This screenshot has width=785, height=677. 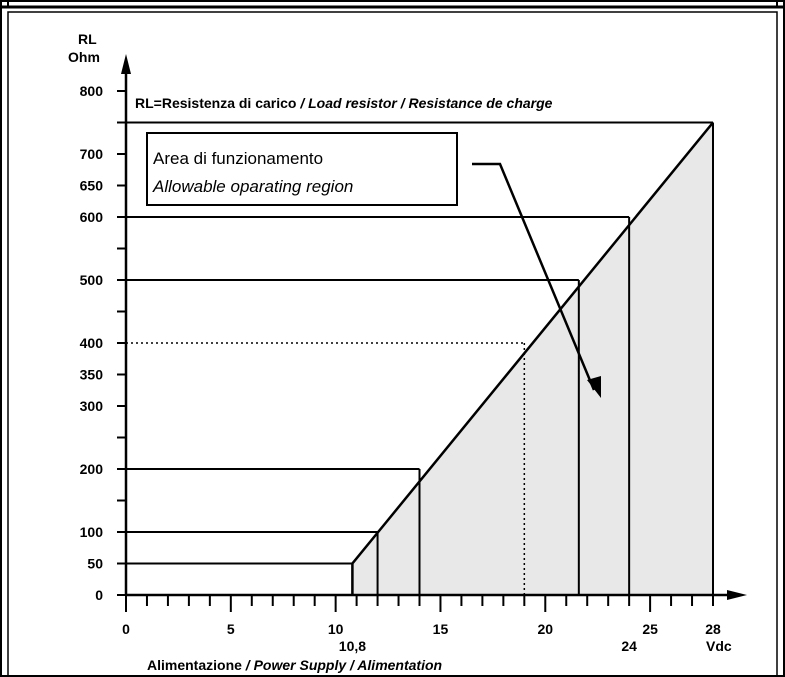 I want to click on y-tick-label: 350, so click(x=92, y=375).